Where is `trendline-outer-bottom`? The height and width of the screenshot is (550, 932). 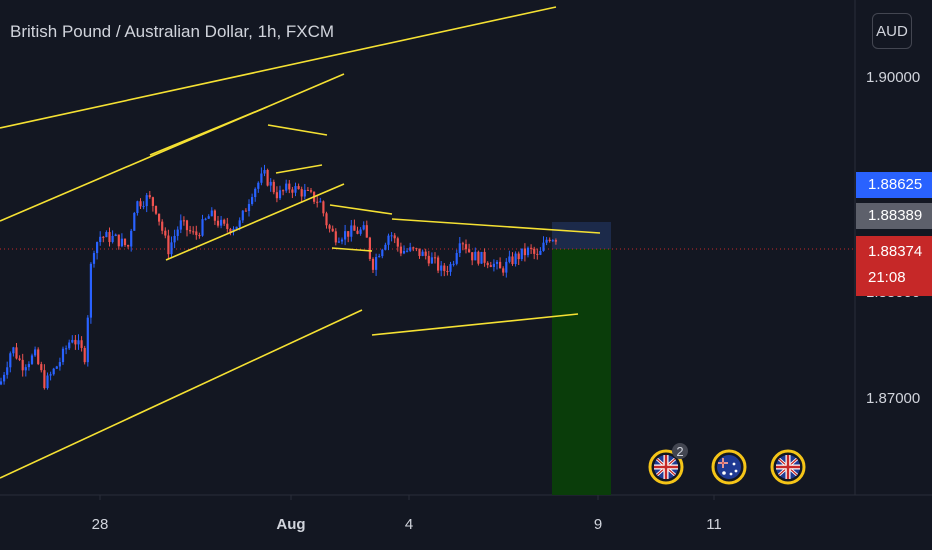 trendline-outer-bottom is located at coordinates (181, 394).